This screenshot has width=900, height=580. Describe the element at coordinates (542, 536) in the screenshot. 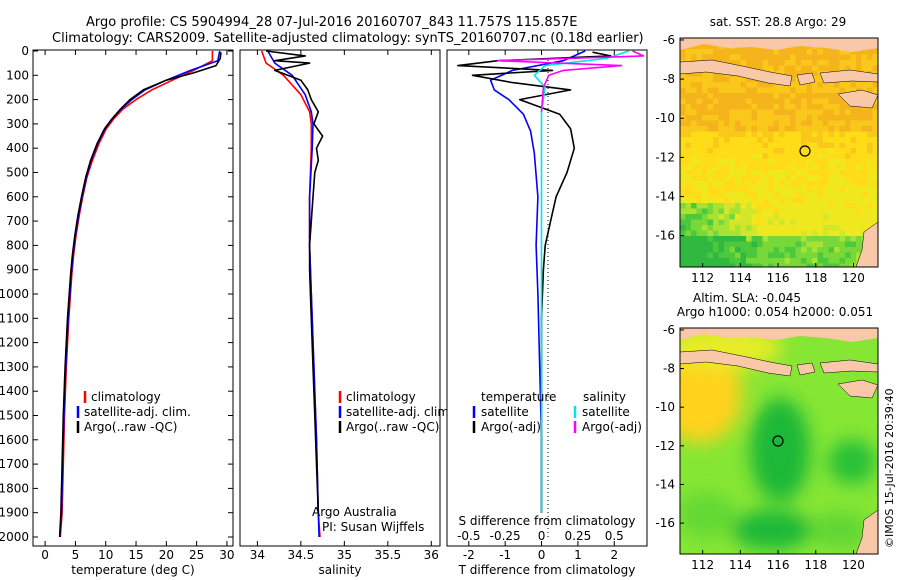

I see `s-tick-label: 0` at that location.